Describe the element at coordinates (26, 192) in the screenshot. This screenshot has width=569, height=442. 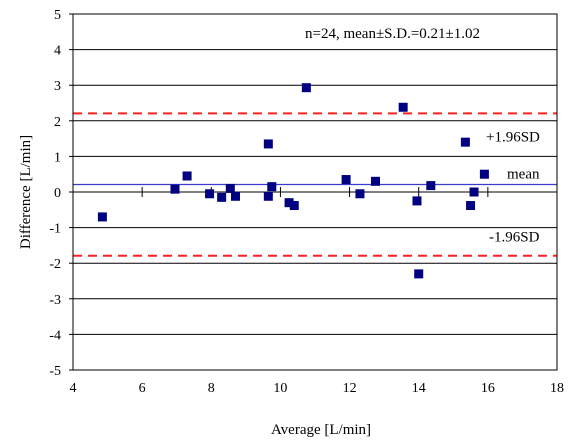
I see `y-axis-title: Difference [L/min]` at that location.